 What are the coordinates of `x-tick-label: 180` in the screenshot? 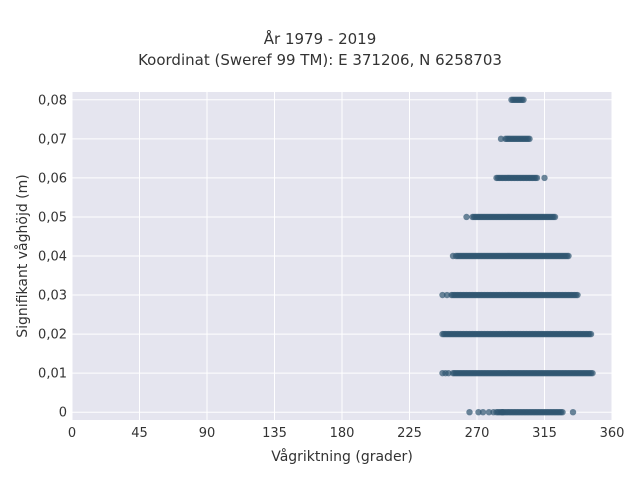 It's located at (342, 433).